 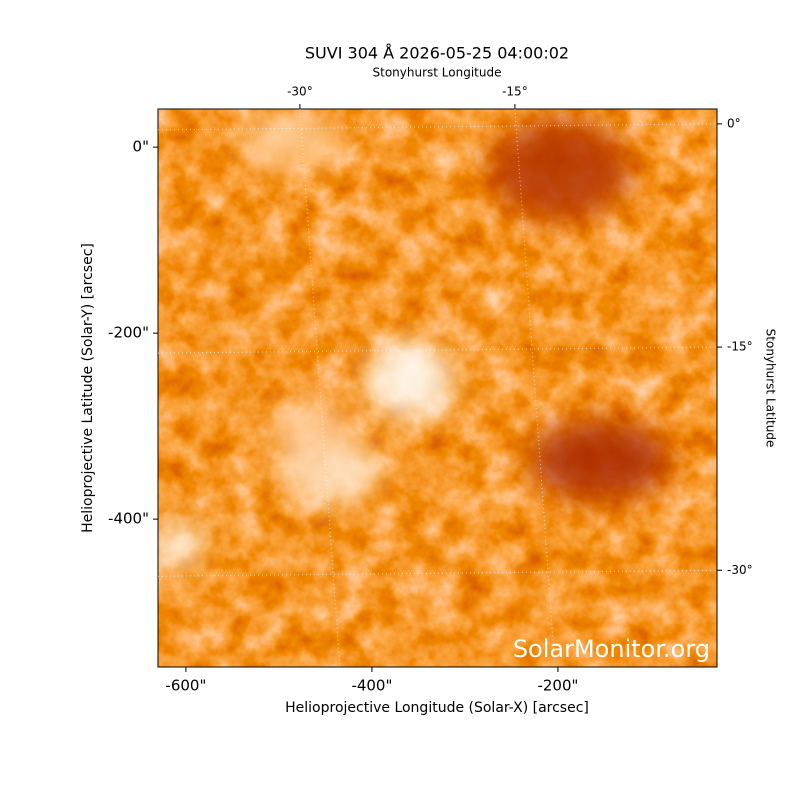 I want to click on y2-tick-label: -15°, so click(x=740, y=347).